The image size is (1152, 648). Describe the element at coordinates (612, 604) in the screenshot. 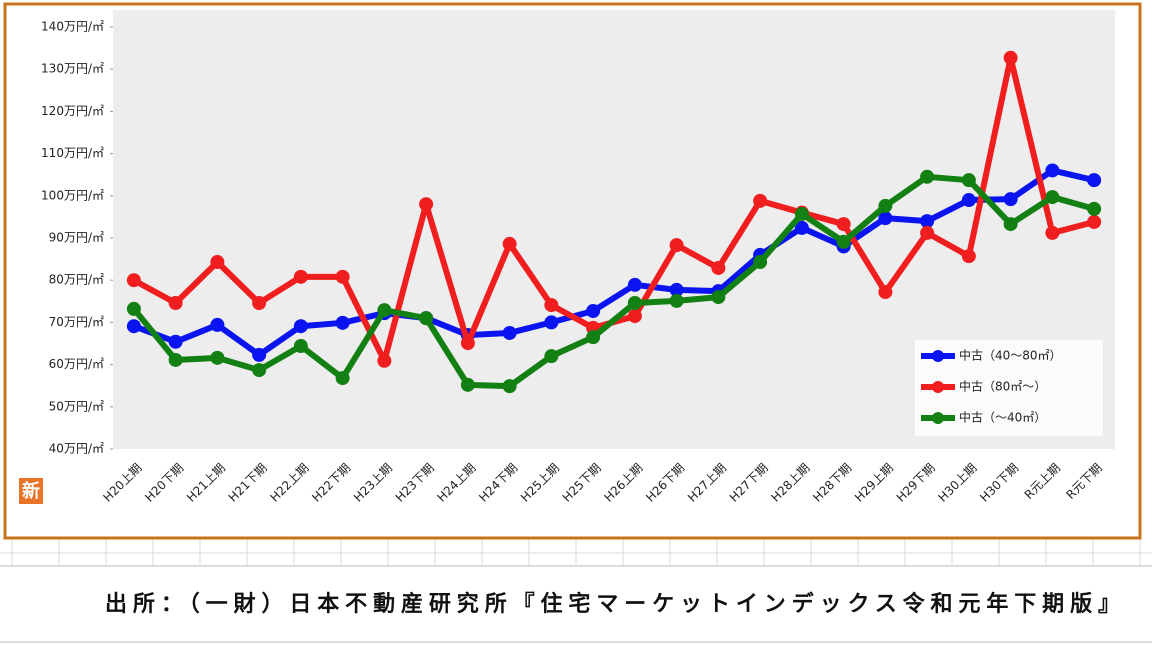

I see `source-note: 出所：（一財）日本不動産研究所『住宅マーケットインデックス令和元年下期版』` at that location.